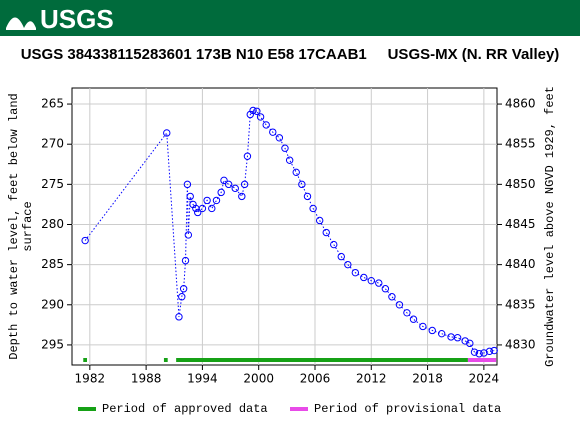 The height and width of the screenshot is (430, 580). I want to click on logo-mark, so click(21, 23).